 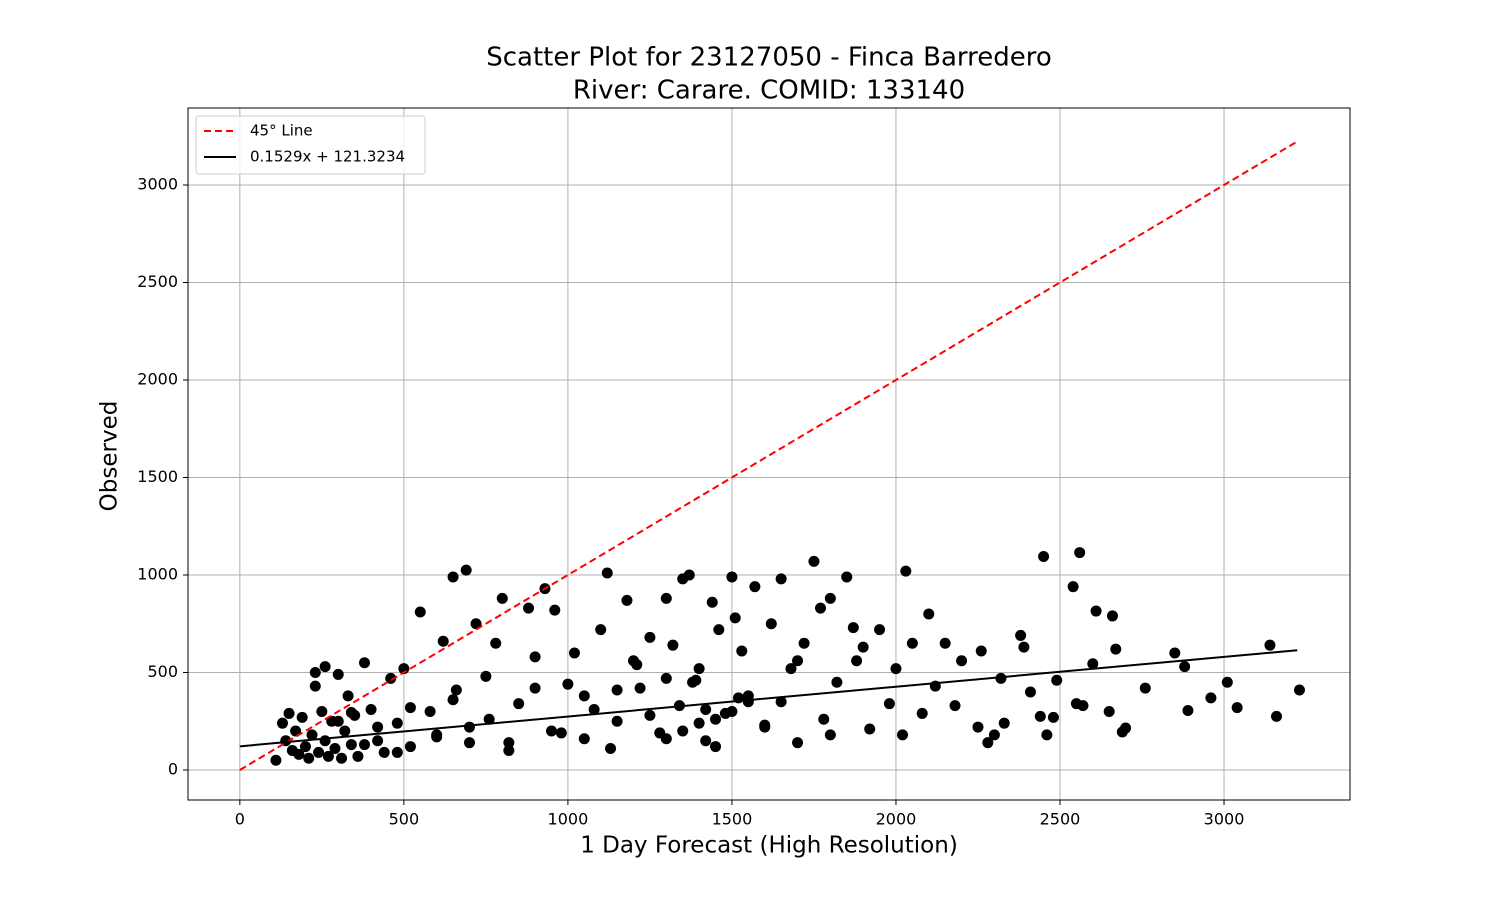 What do you see at coordinates (1224, 819) in the screenshot?
I see `x-tick-label: 3000` at bounding box center [1224, 819].